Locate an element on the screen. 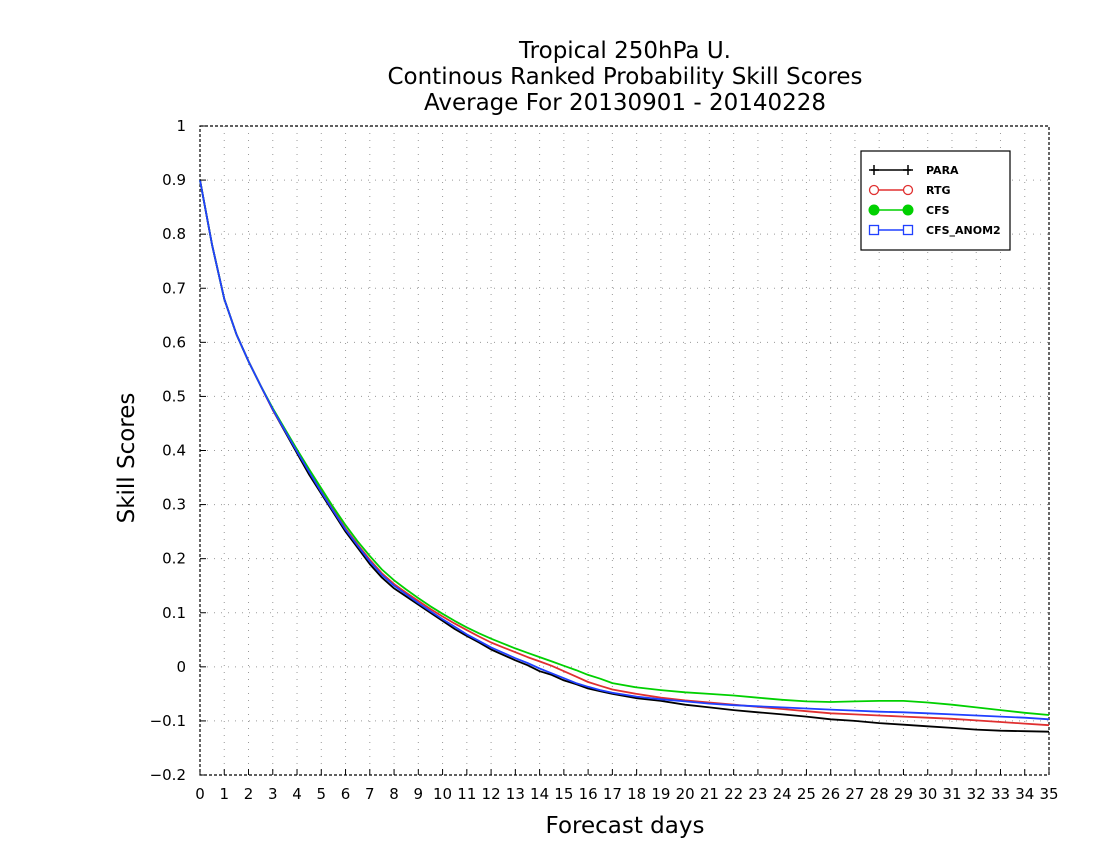 Image resolution: width=1100 pixels, height=850 pixels. x-tick-label: 34 is located at coordinates (1024, 794).